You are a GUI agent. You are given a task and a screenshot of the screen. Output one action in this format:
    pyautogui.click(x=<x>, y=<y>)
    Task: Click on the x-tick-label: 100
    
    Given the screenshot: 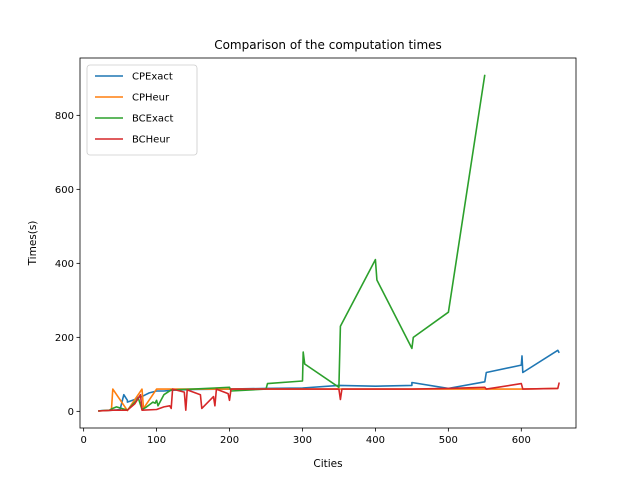 What is the action you would take?
    pyautogui.click(x=156, y=440)
    